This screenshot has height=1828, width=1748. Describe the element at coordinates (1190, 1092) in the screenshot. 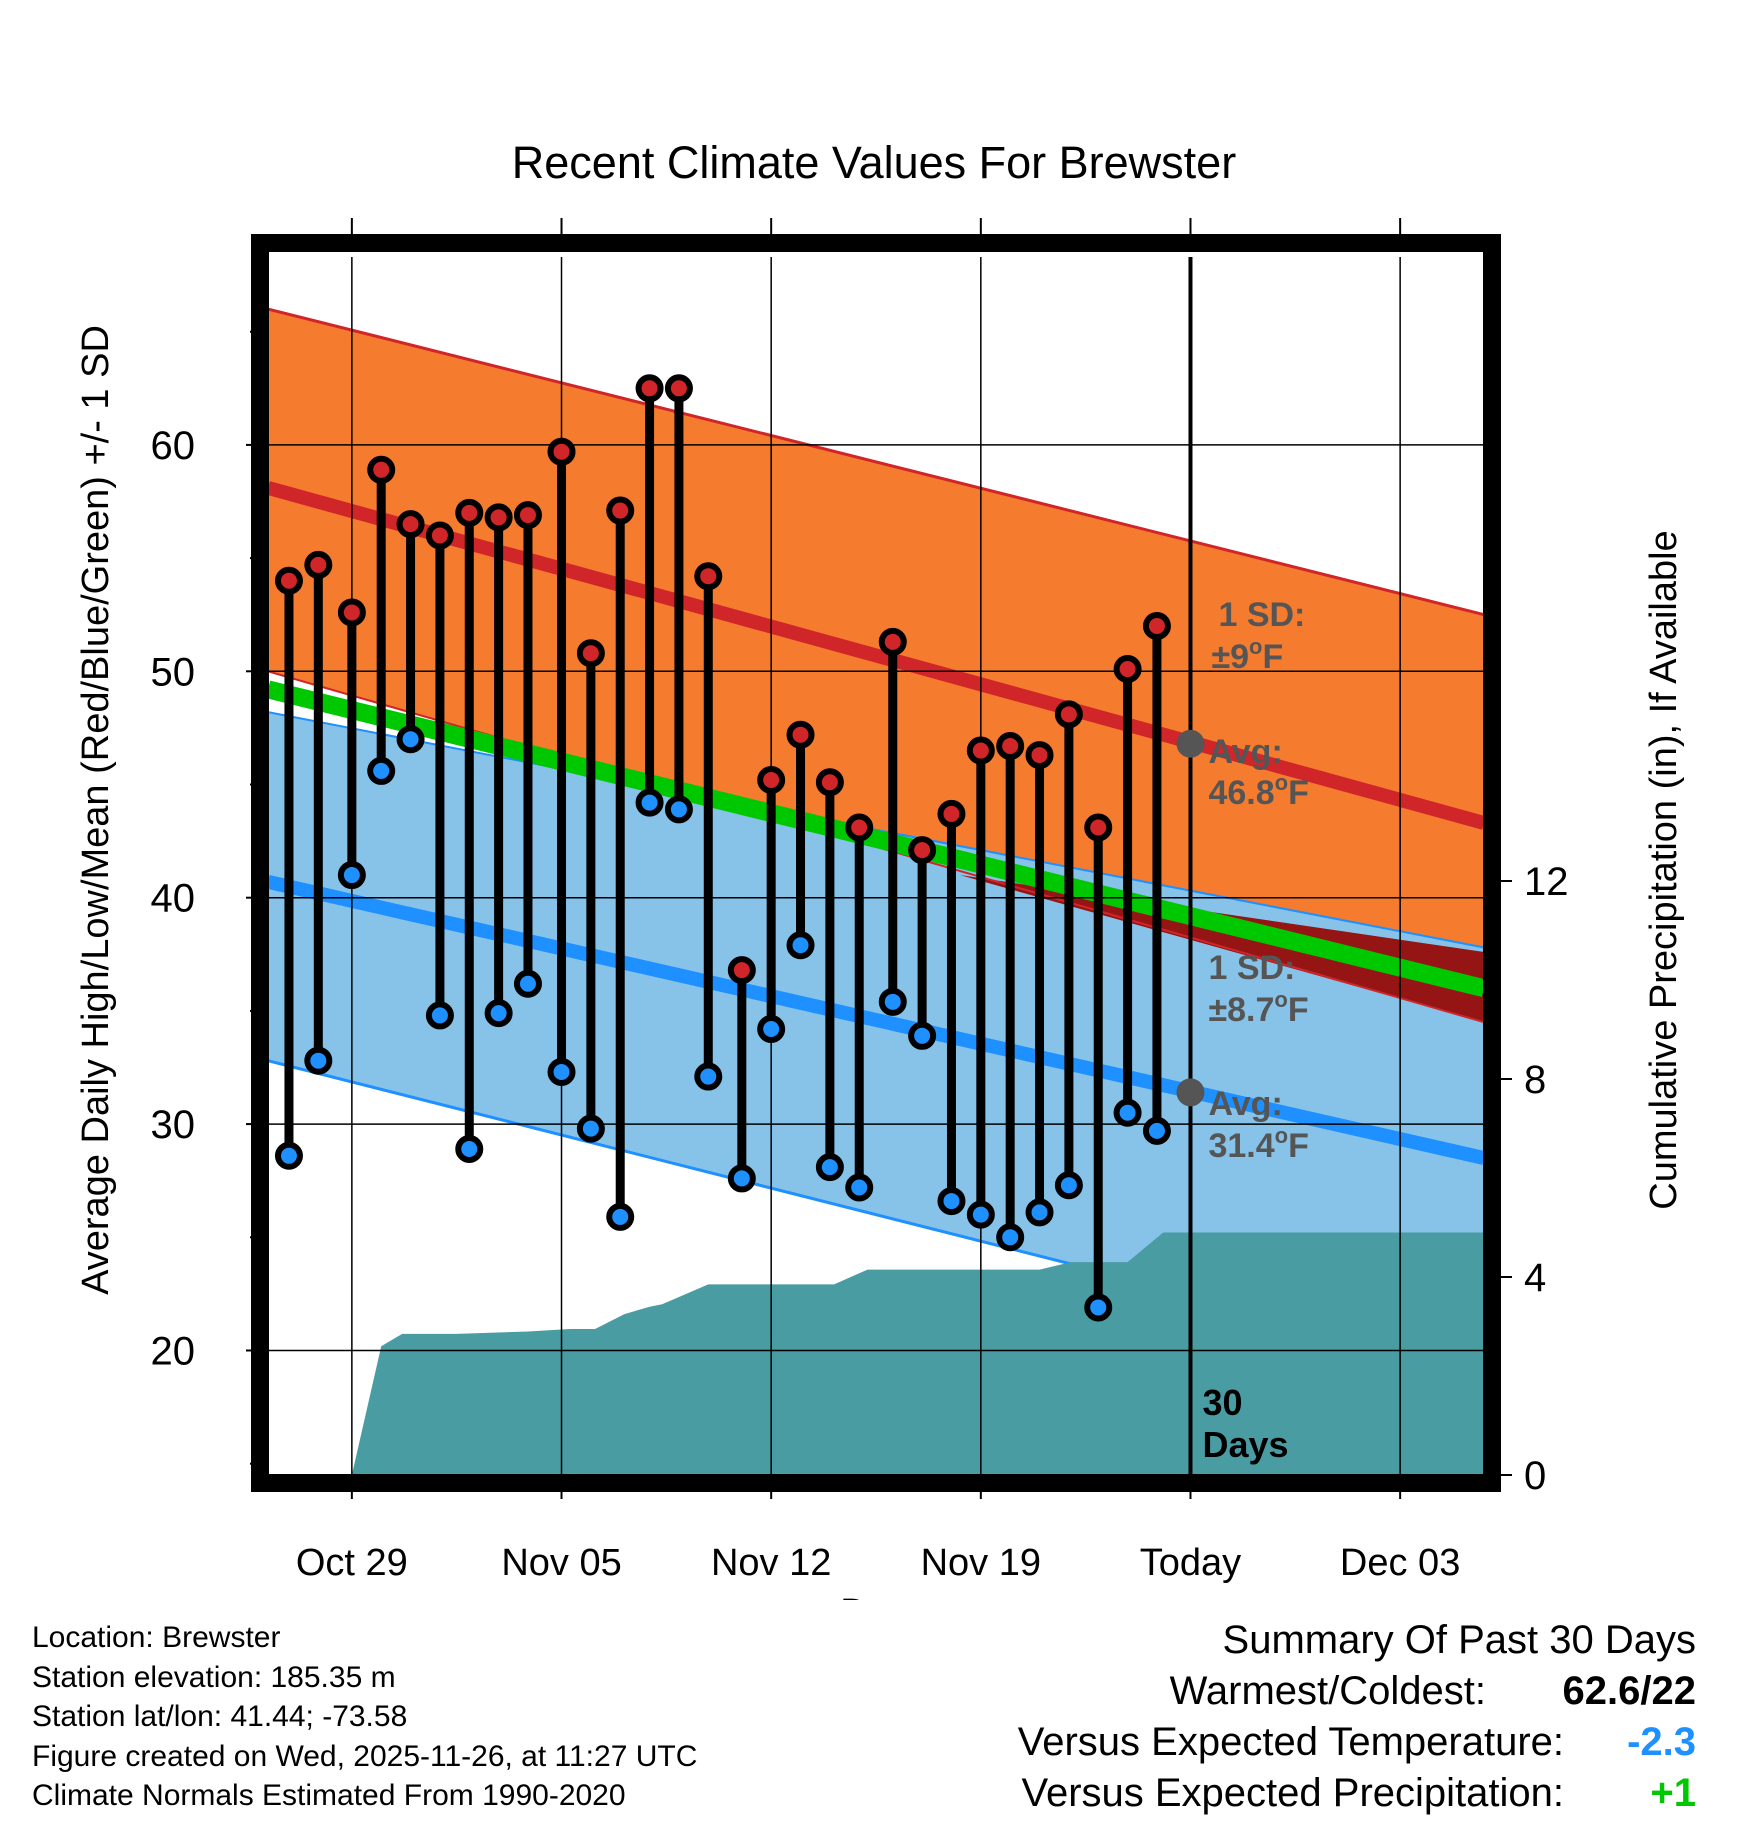

I see `low-avg-marker` at that location.